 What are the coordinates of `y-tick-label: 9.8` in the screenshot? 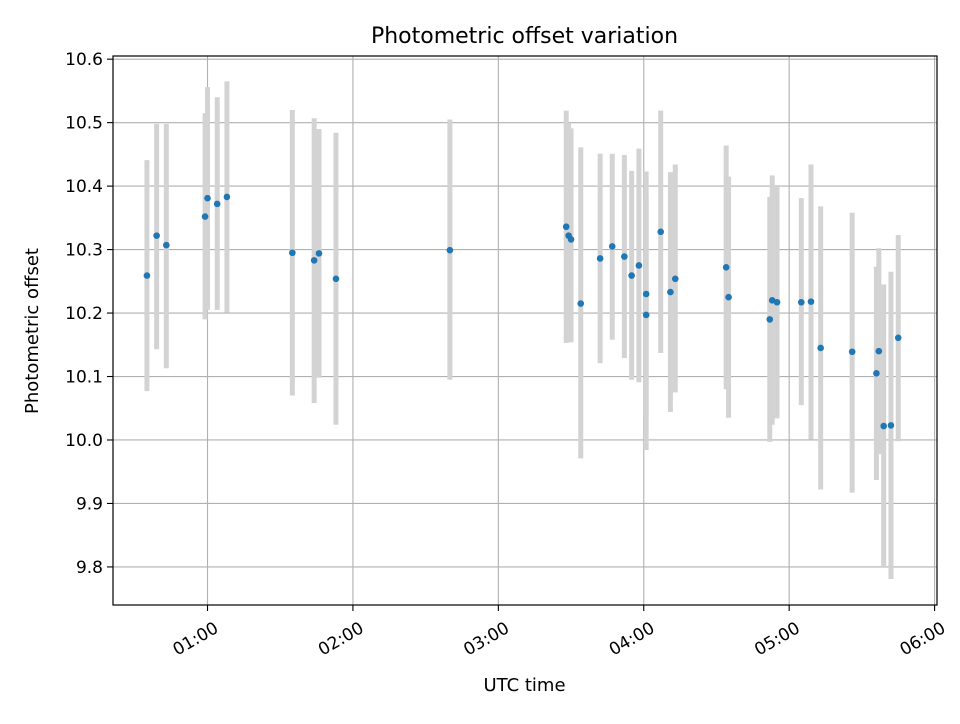 It's located at (89, 568).